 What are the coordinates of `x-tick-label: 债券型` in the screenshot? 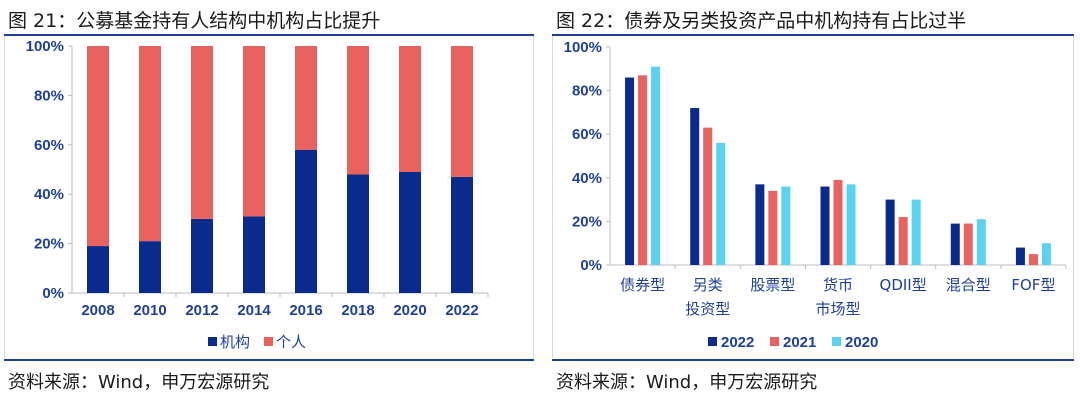 It's located at (642, 285).